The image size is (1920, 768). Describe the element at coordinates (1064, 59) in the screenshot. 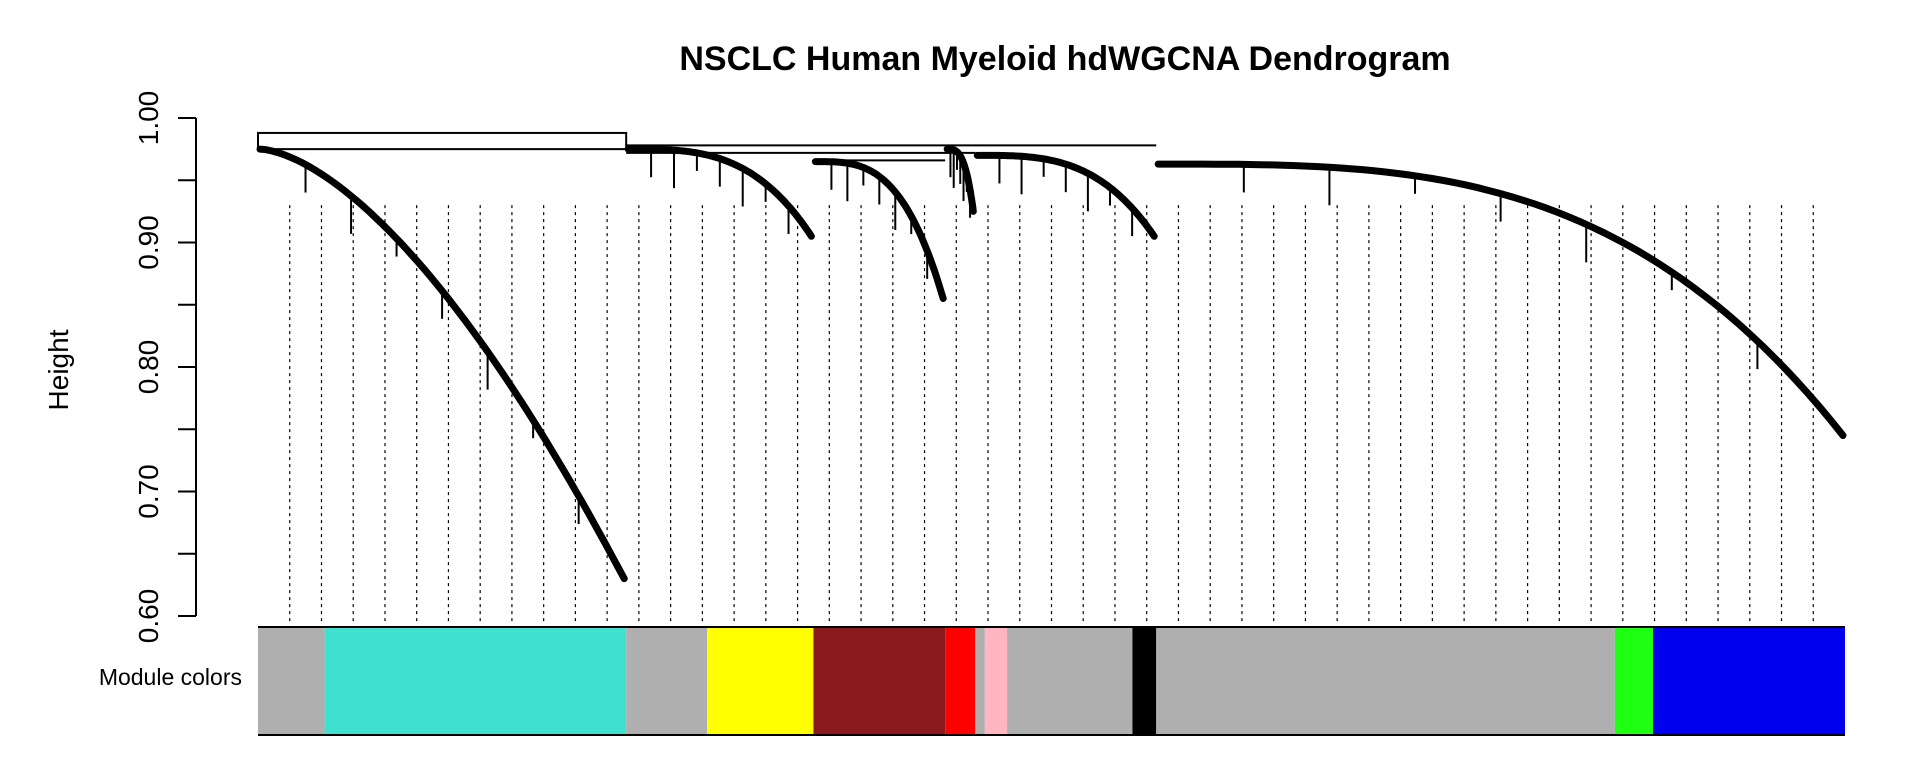

I see `chart-title: NSCLC Human Myeloid hdWGCNA Dendrogram` at that location.